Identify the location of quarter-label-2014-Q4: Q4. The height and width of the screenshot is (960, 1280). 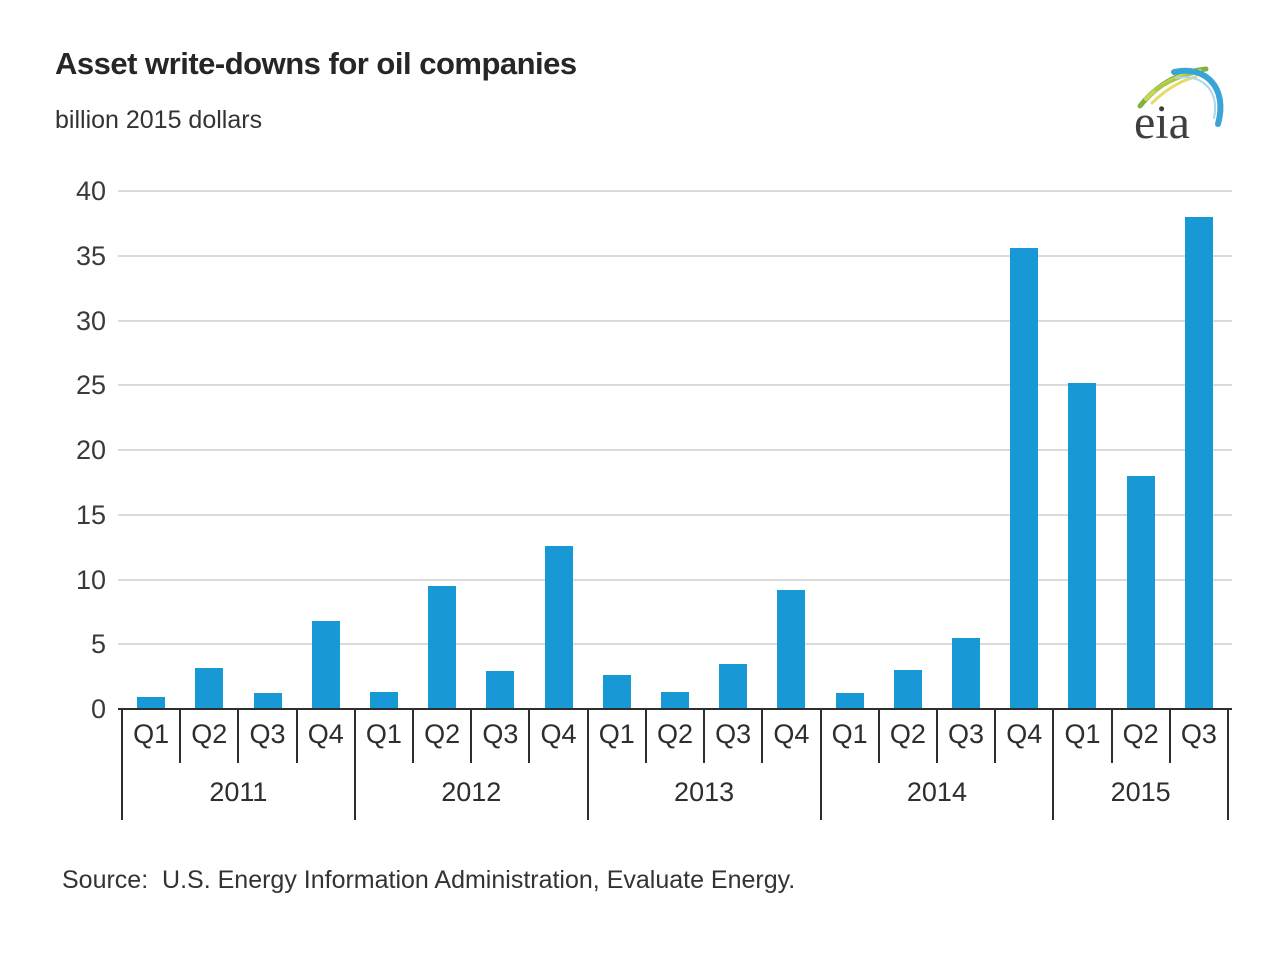
(1024, 734).